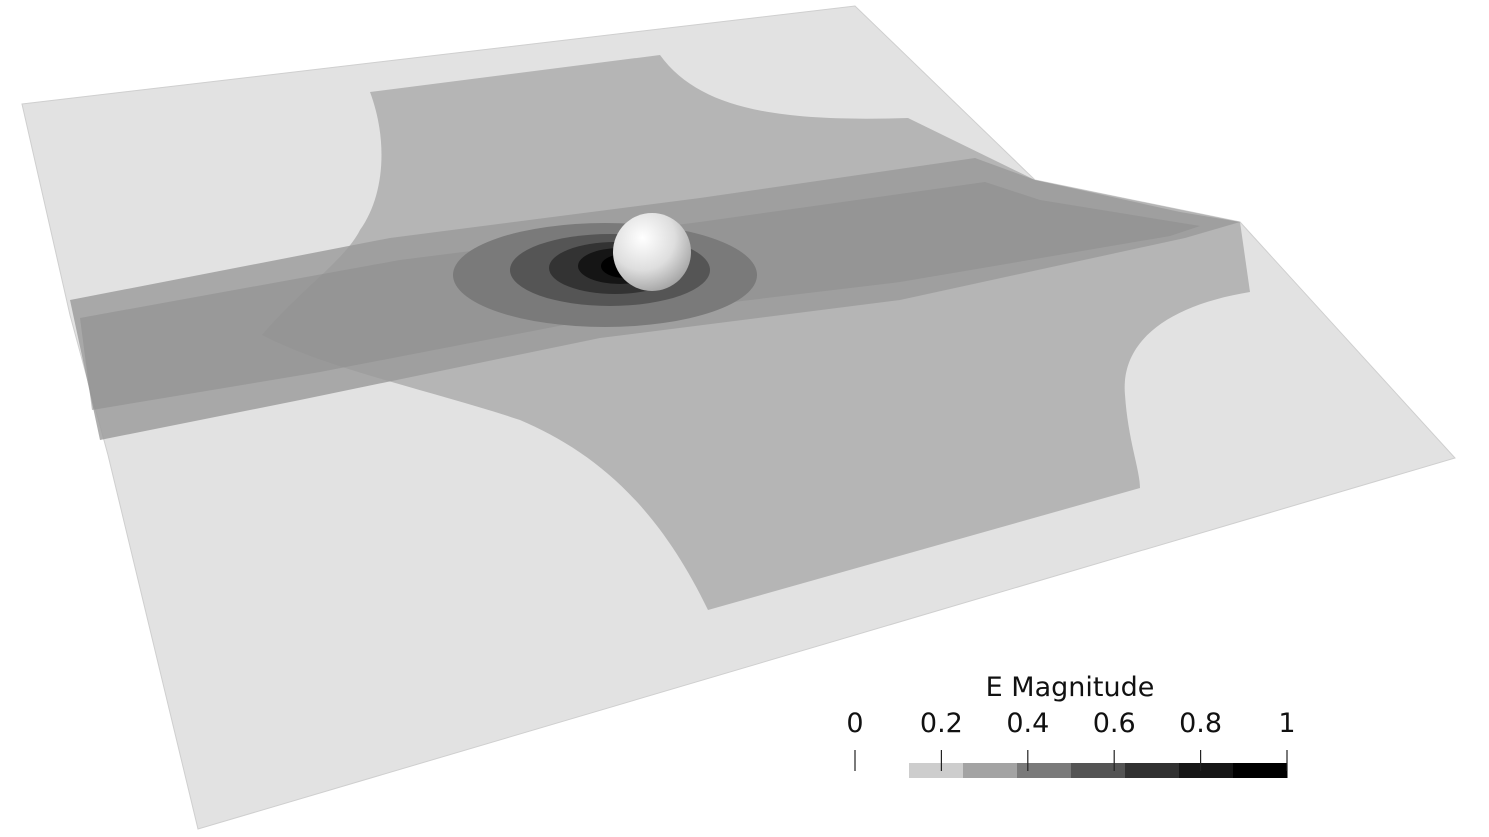  What do you see at coordinates (1070, 687) in the screenshot?
I see `legend-title: E Magnitude` at bounding box center [1070, 687].